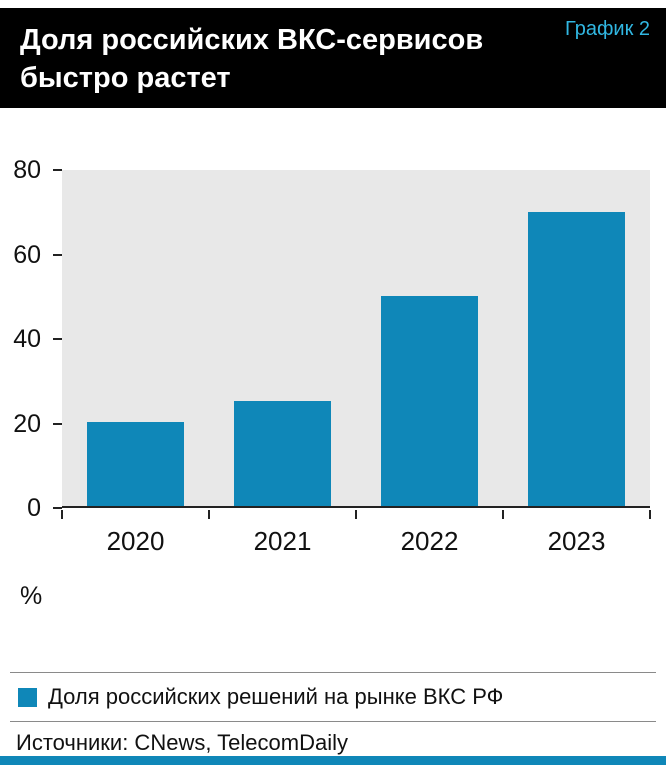 This screenshot has width=666, height=765. I want to click on x-tick-label: 2023, so click(576, 541).